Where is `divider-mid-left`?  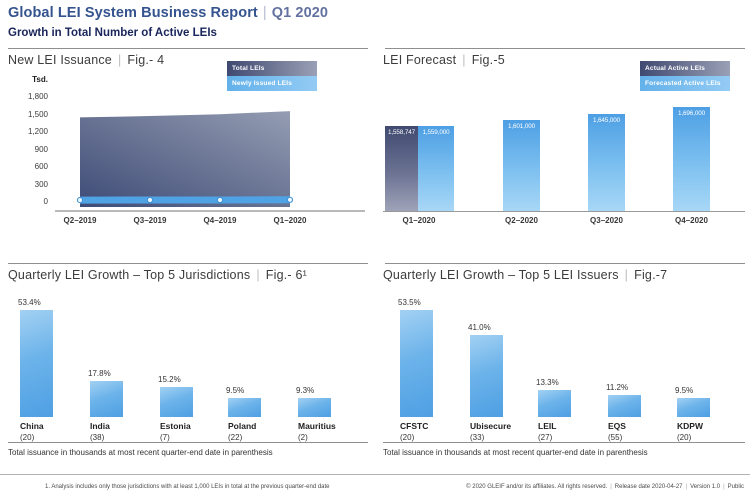
divider-mid-left is located at coordinates (188, 263).